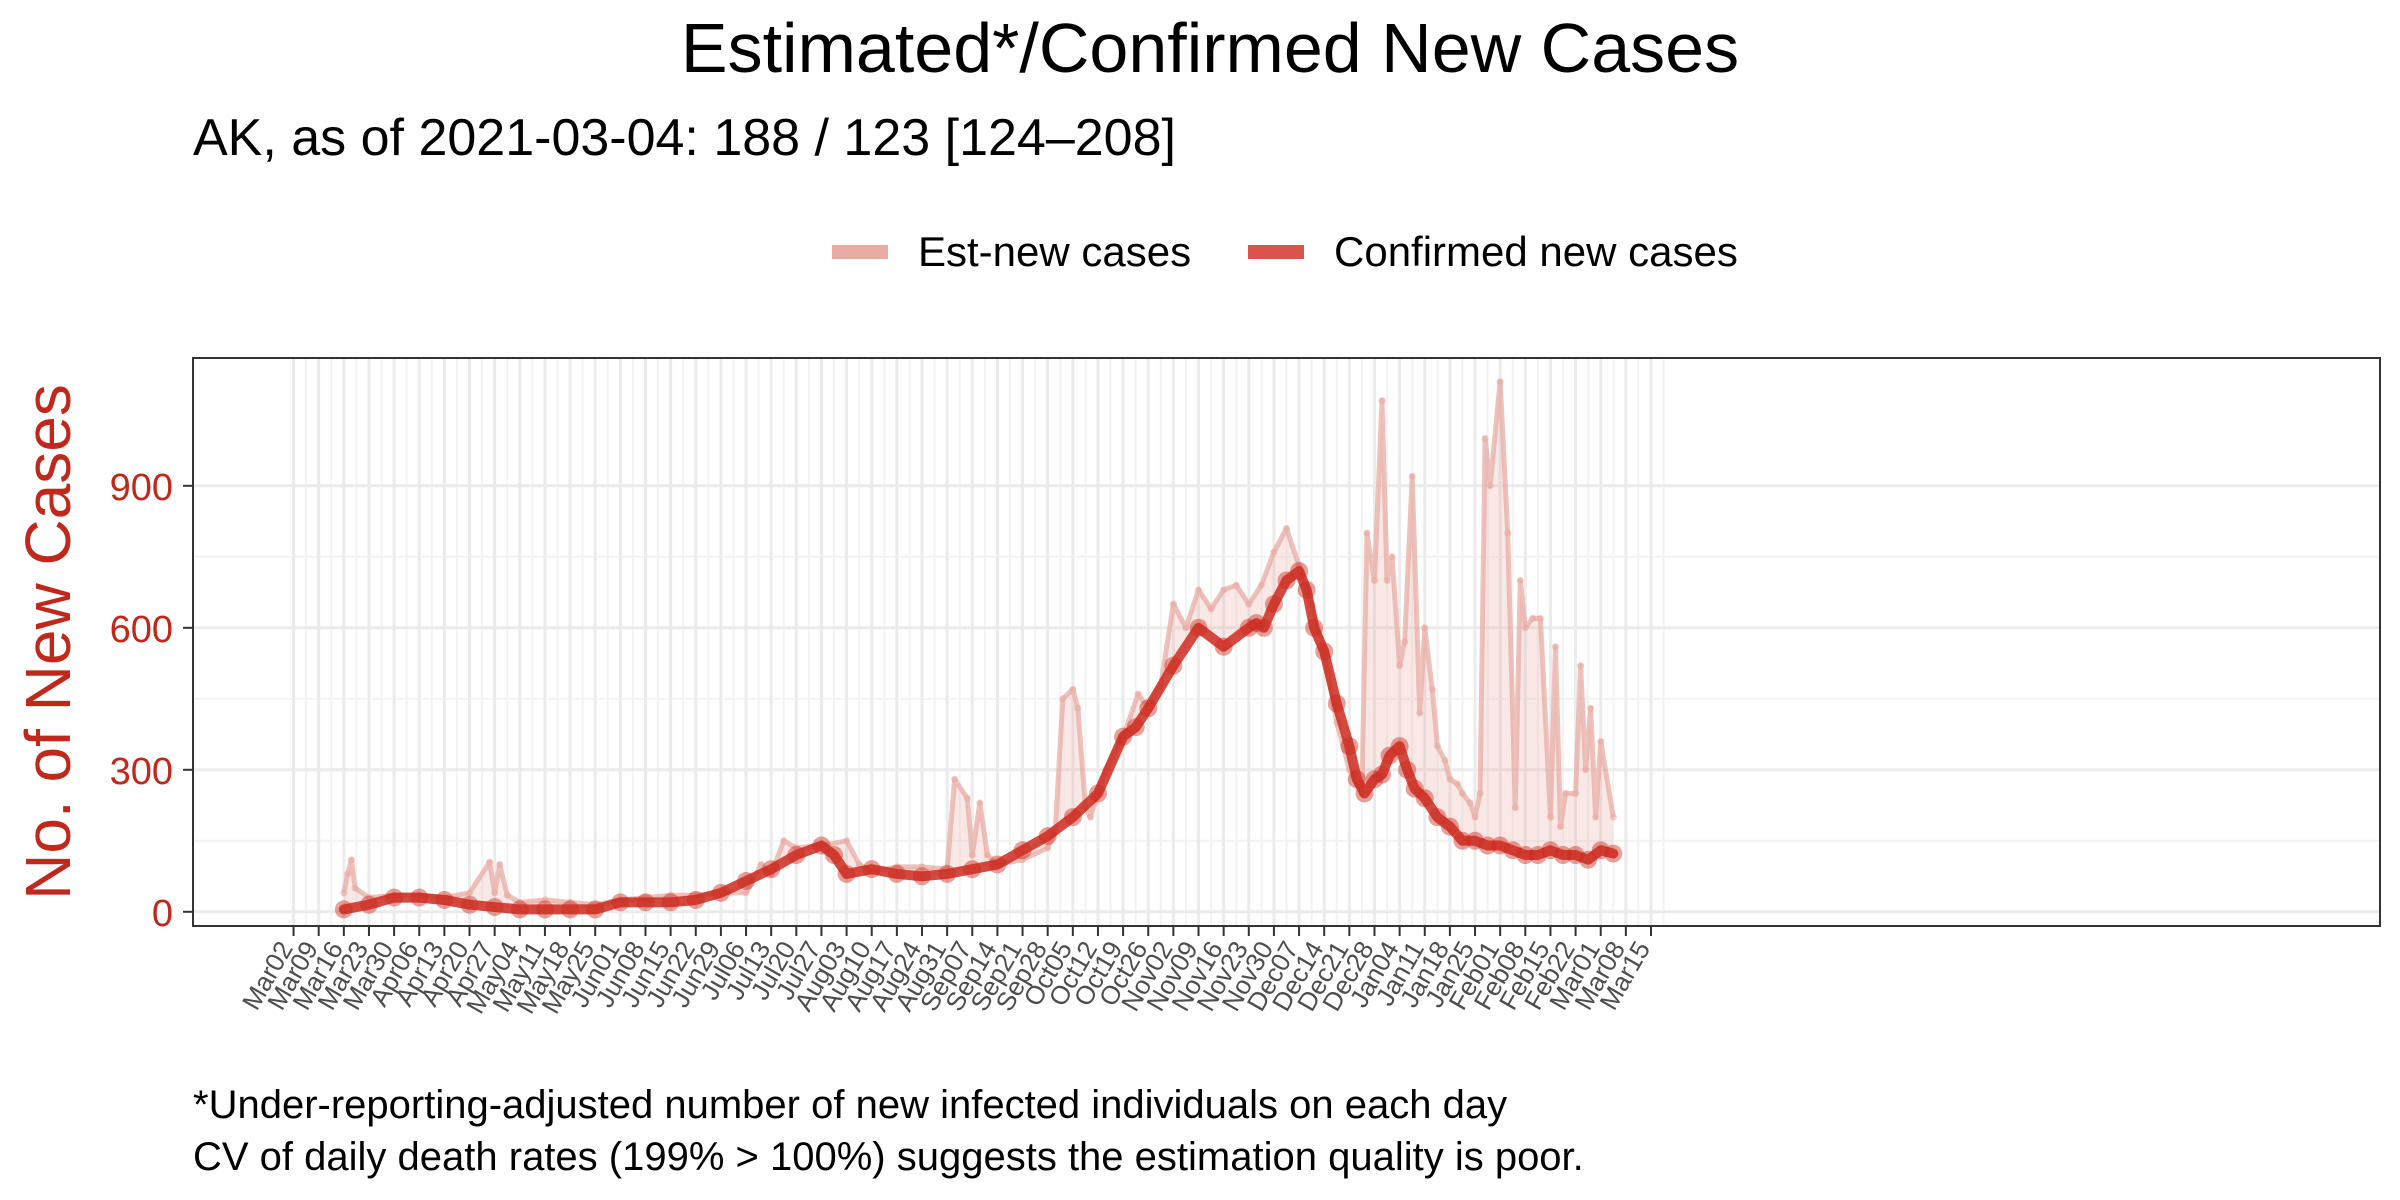 Image resolution: width=2400 pixels, height=1200 pixels. What do you see at coordinates (162, 914) in the screenshot?
I see `y-tick-label: 0` at bounding box center [162, 914].